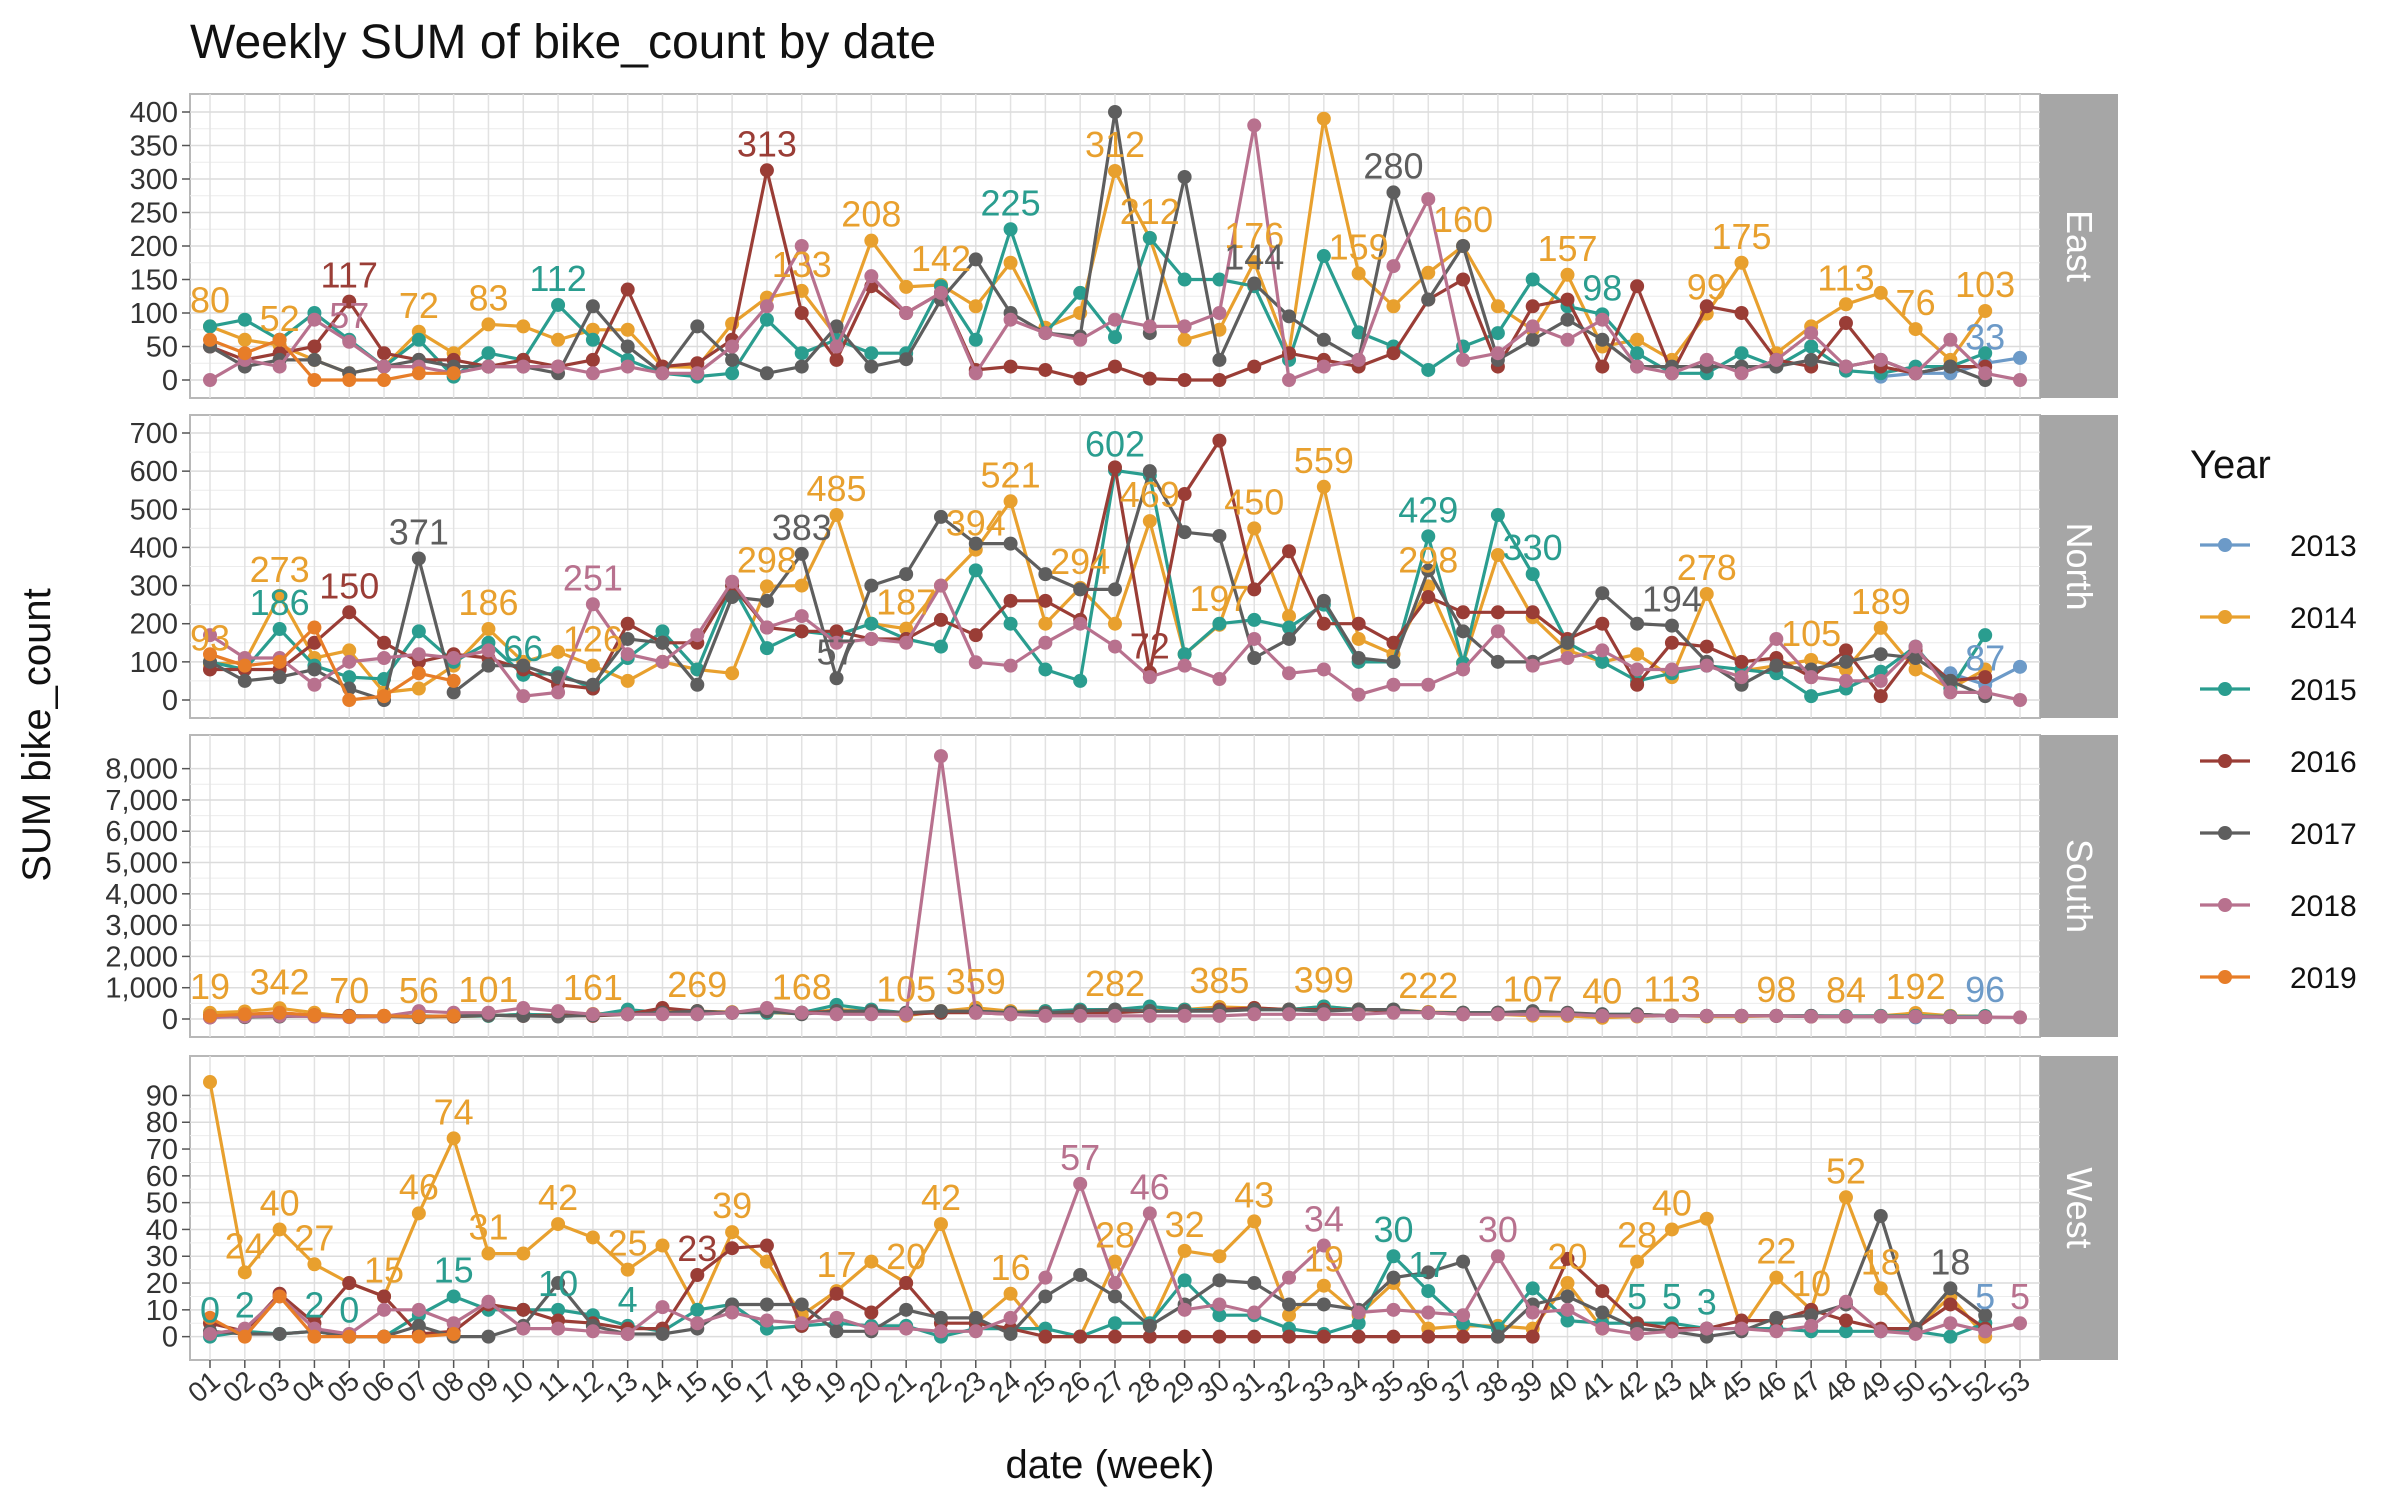 This screenshot has height=1500, width=2400. I want to click on data-label: 602, so click(1115, 443).